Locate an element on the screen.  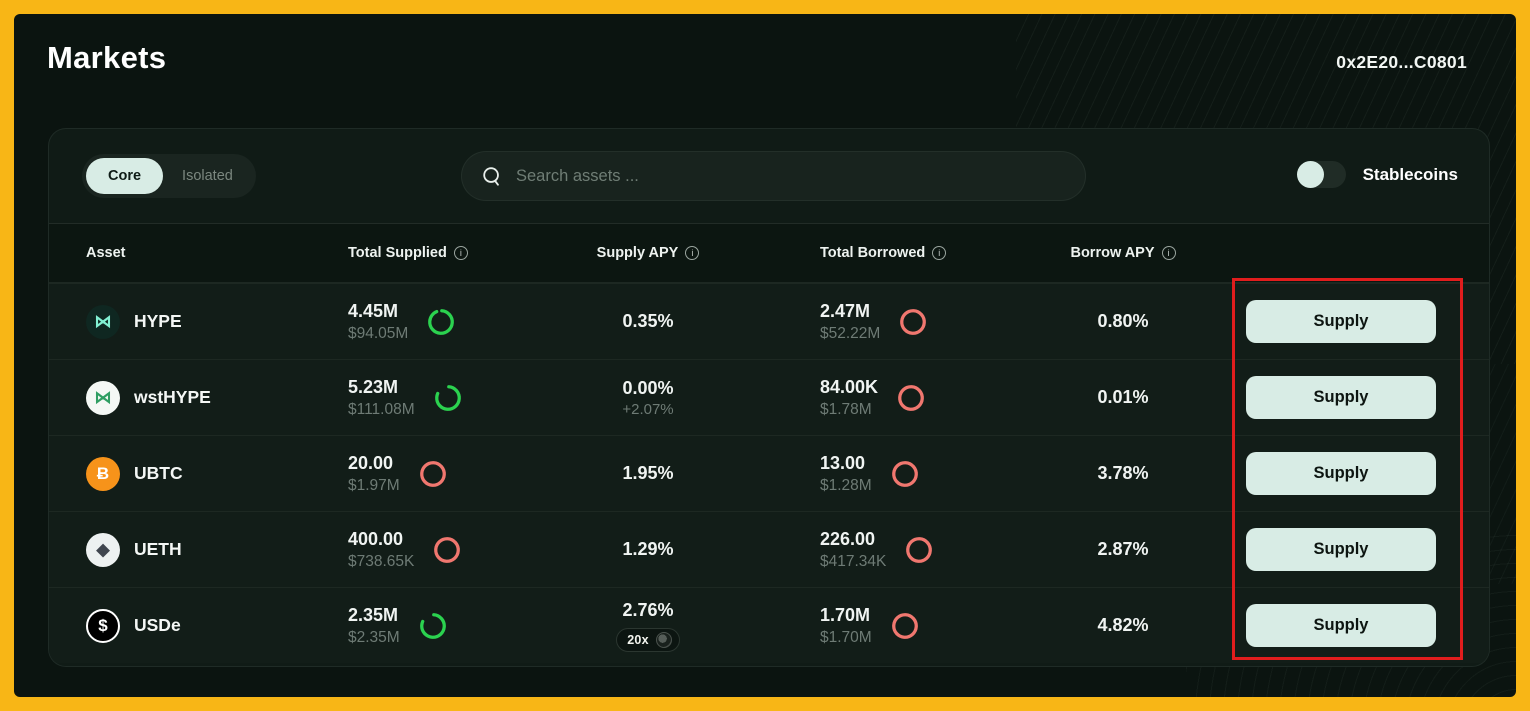
stablecoins-label: Stablecoins is located at coordinates (1410, 174).